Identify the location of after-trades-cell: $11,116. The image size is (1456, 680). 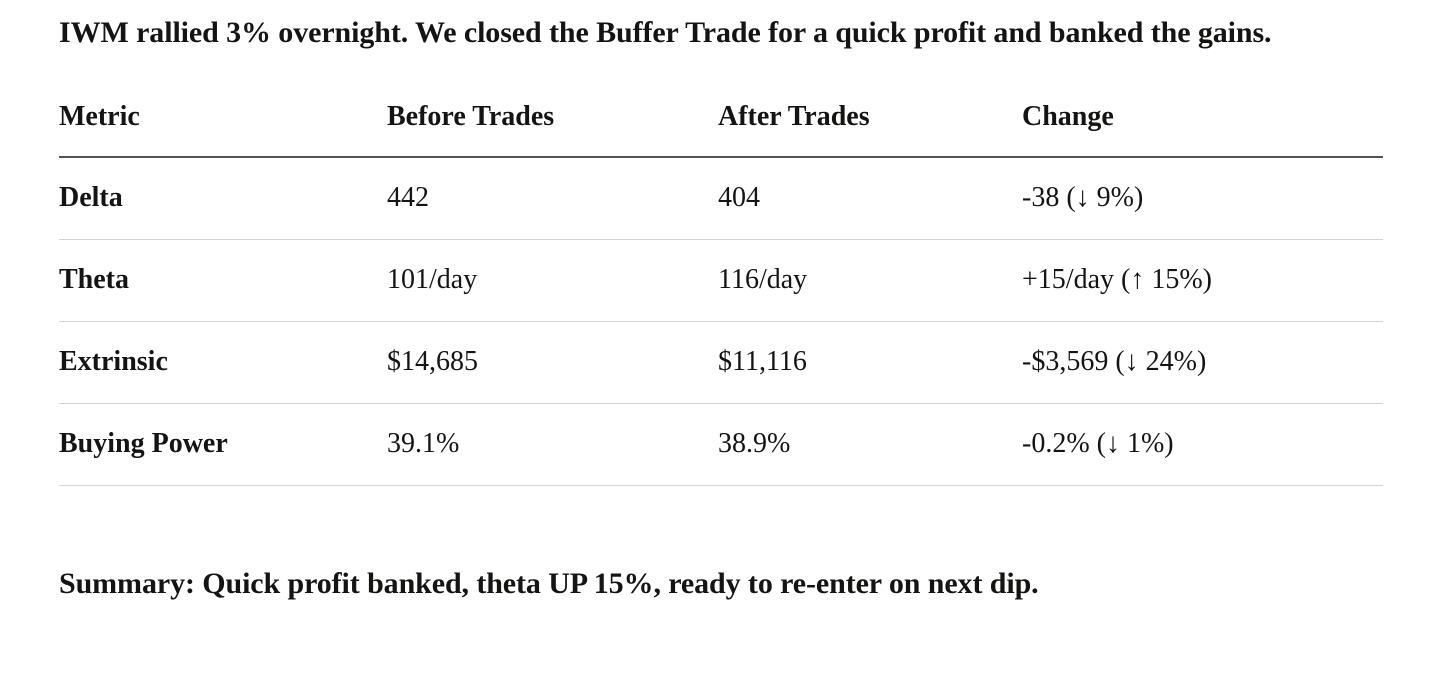
(870, 362).